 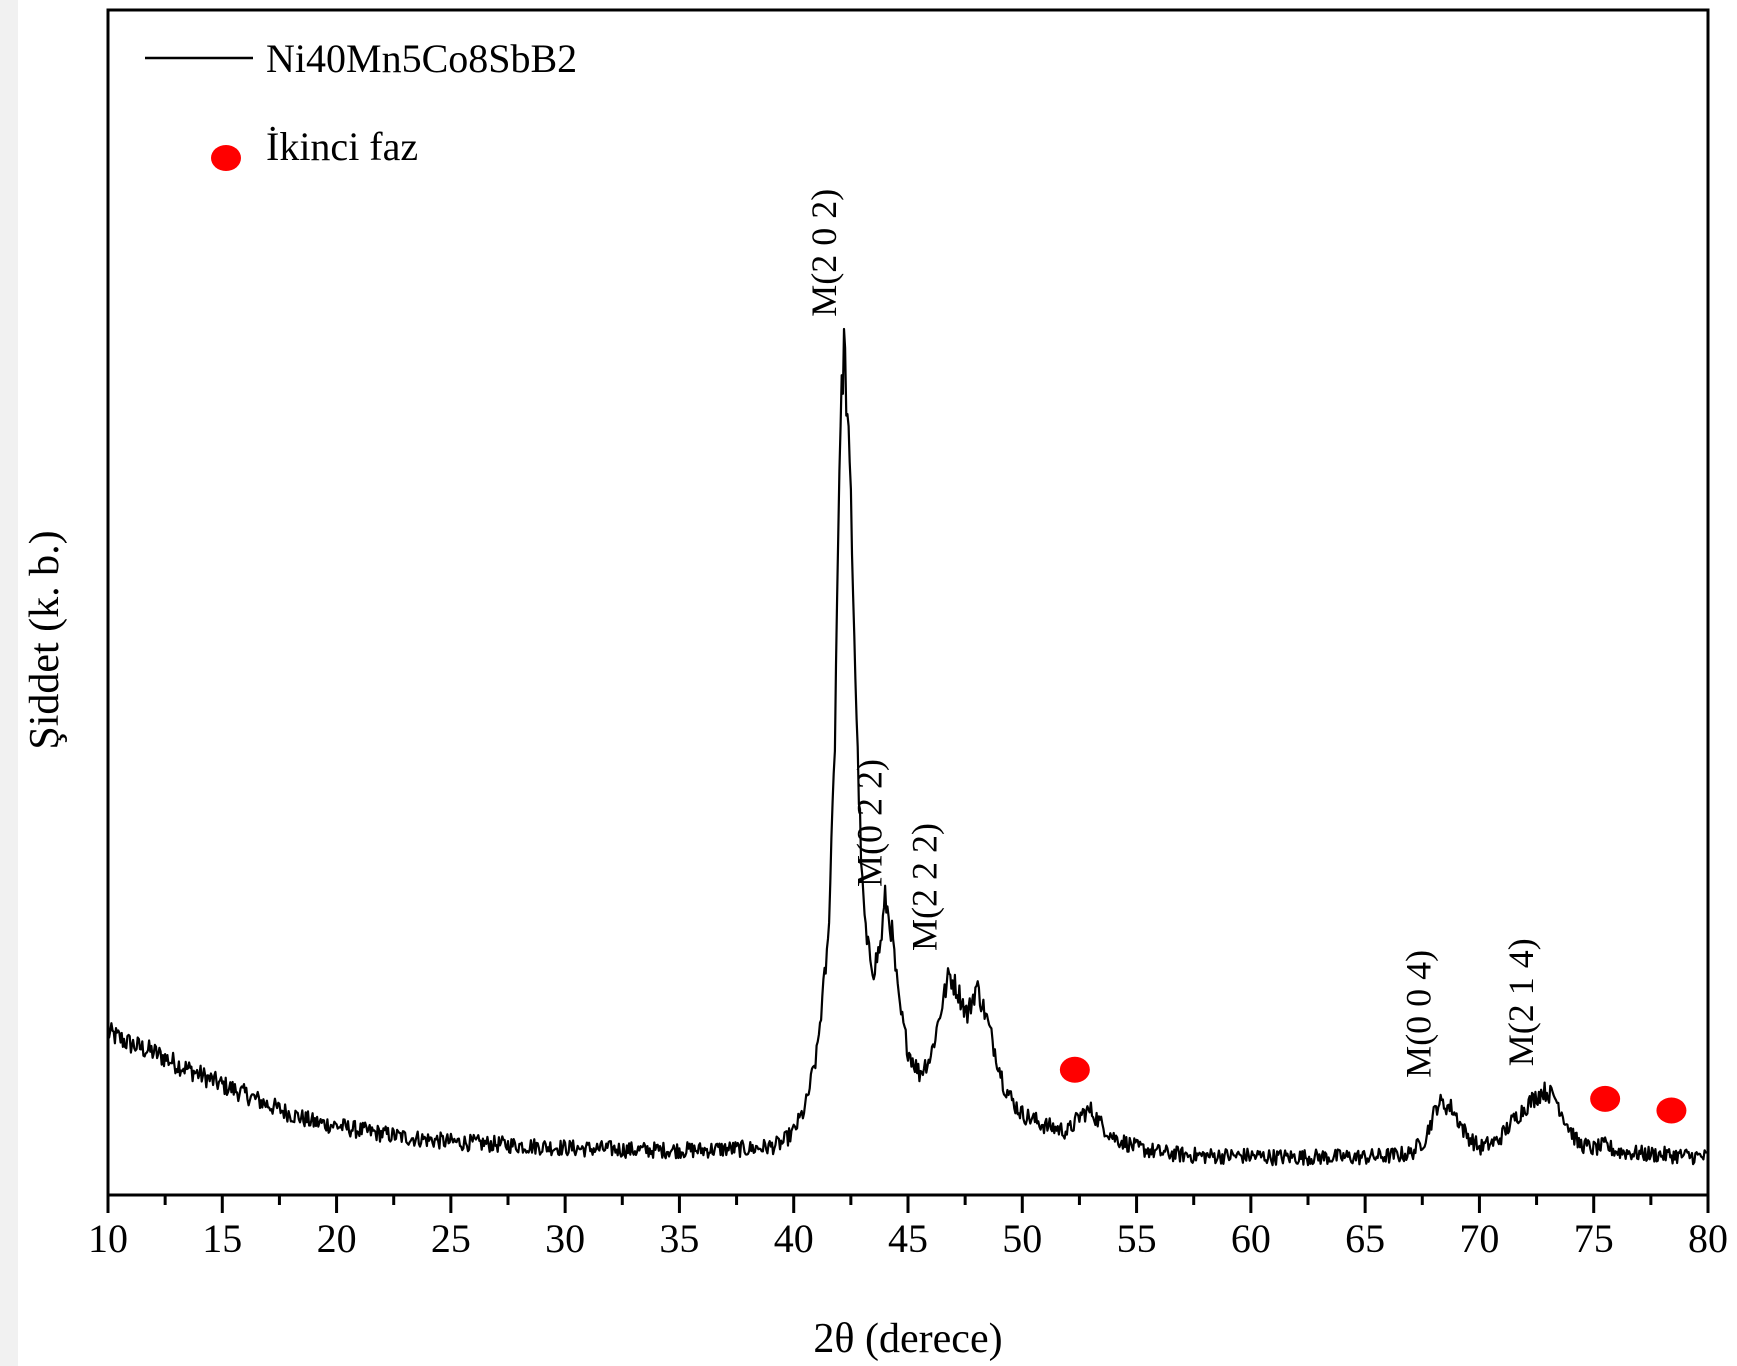 I want to click on left-edge-strip, so click(x=9, y=683).